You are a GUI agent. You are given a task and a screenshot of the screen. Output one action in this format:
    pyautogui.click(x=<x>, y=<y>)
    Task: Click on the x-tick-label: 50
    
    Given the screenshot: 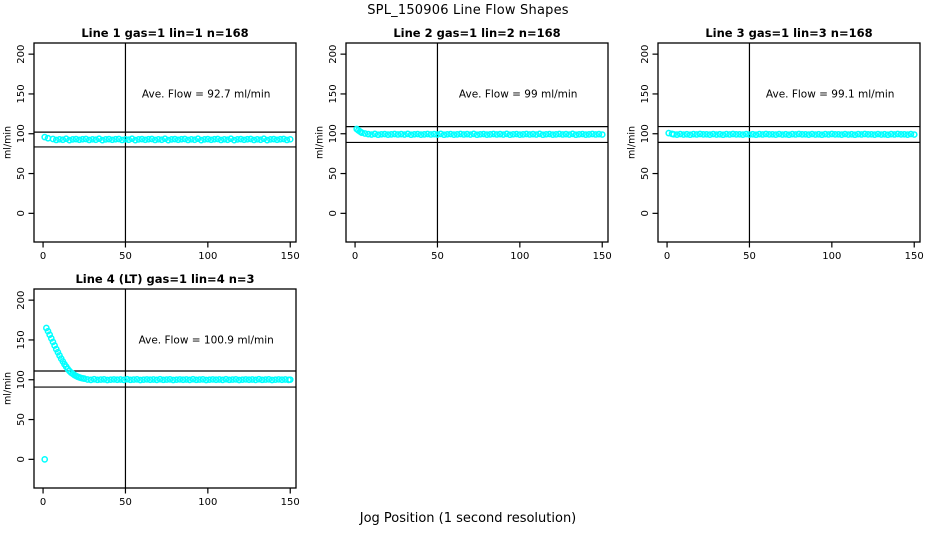 What is the action you would take?
    pyautogui.click(x=749, y=256)
    